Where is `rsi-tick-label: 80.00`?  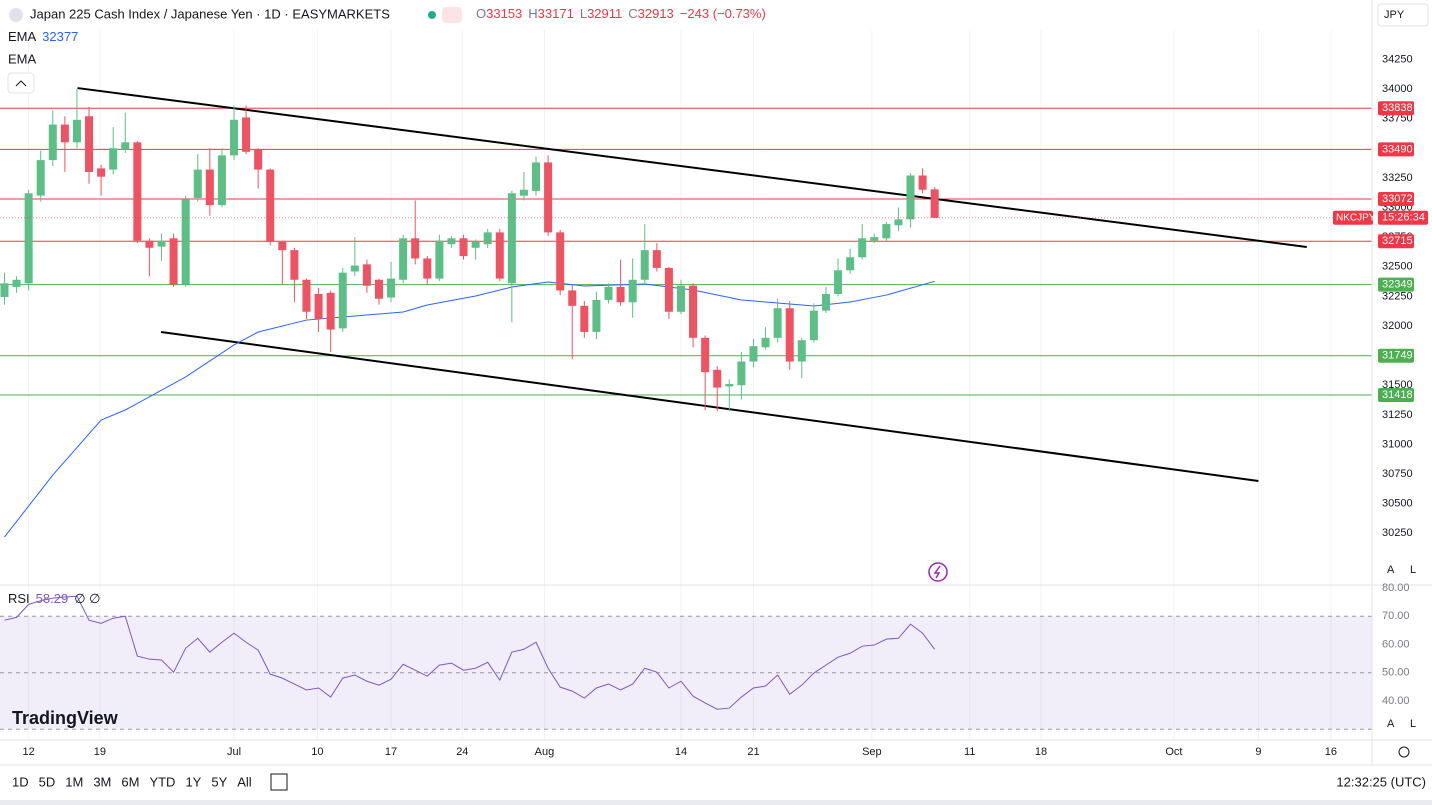 rsi-tick-label: 80.00 is located at coordinates (1396, 588).